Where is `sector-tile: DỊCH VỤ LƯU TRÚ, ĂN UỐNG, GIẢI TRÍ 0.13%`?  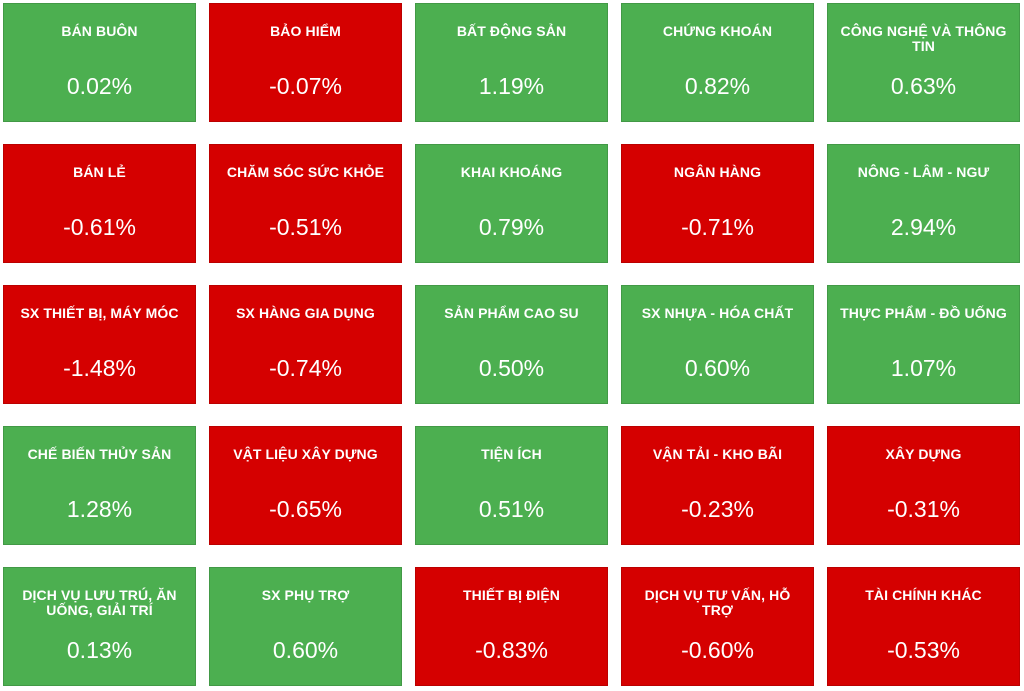 sector-tile: DỊCH VỤ LƯU TRÚ, ĂN UỐNG, GIẢI TRÍ 0.13% is located at coordinates (99, 626).